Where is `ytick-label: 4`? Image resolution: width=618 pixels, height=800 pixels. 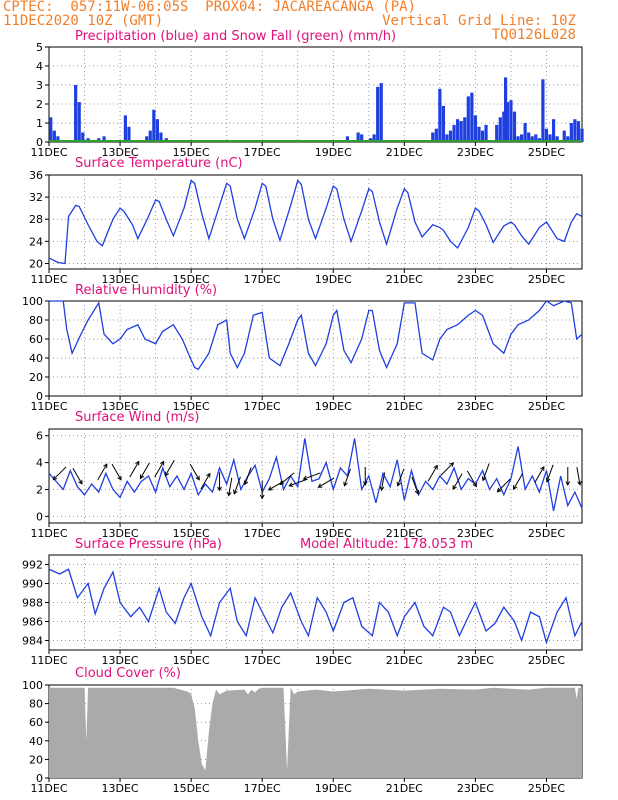 ytick-label: 4 is located at coordinates (39, 463).